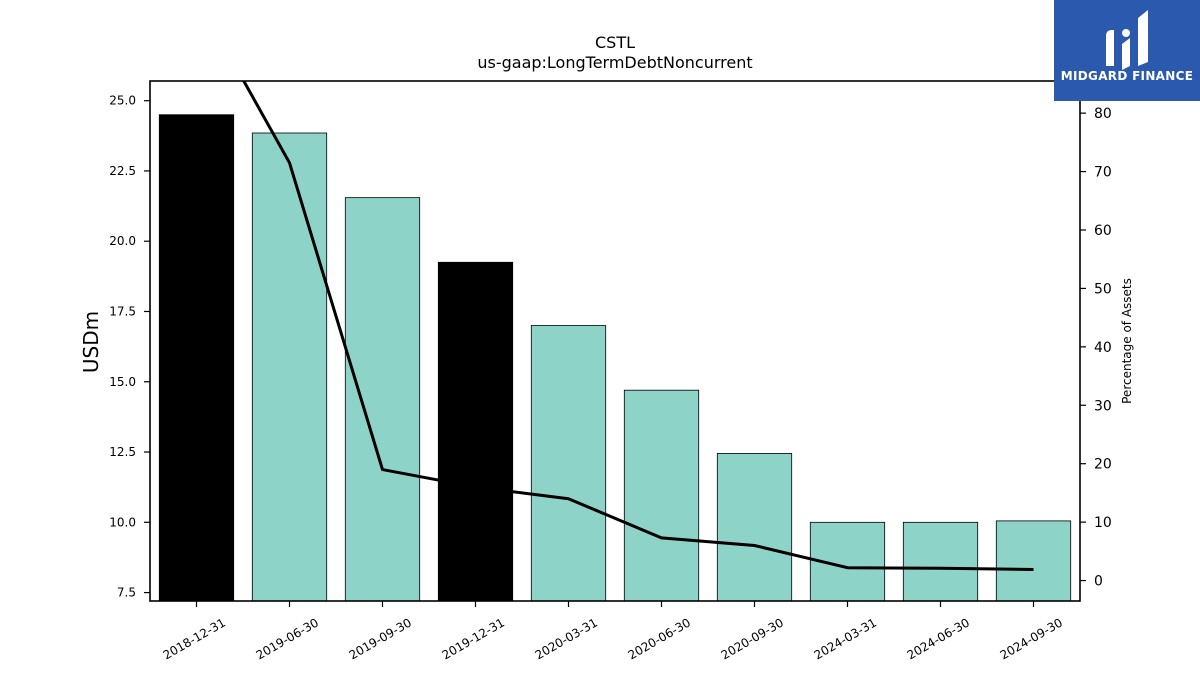 The height and width of the screenshot is (675, 1200). What do you see at coordinates (194, 638) in the screenshot?
I see `x-tick-label: 2018-12-31` at bounding box center [194, 638].